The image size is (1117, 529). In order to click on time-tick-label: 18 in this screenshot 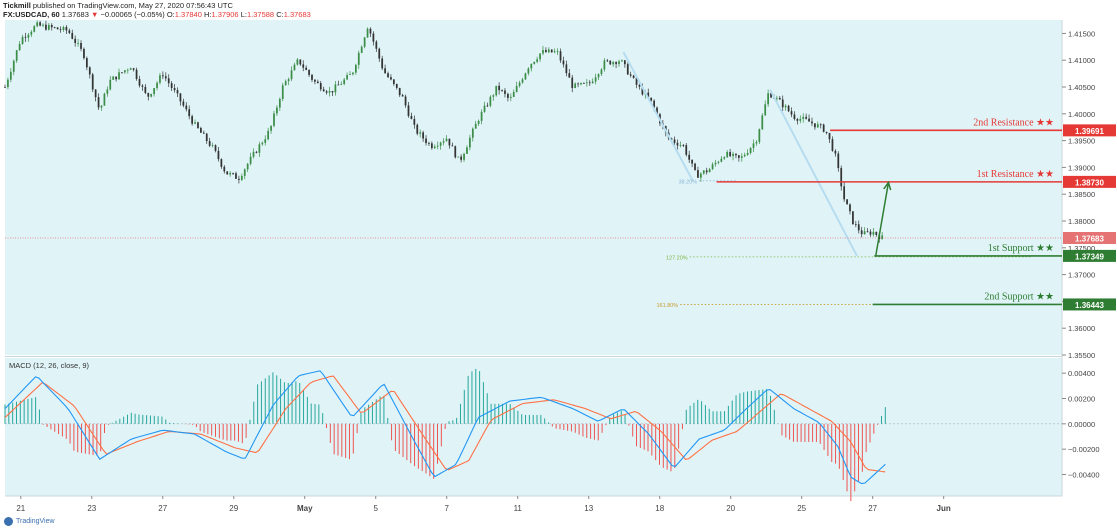, I will do `click(659, 508)`.